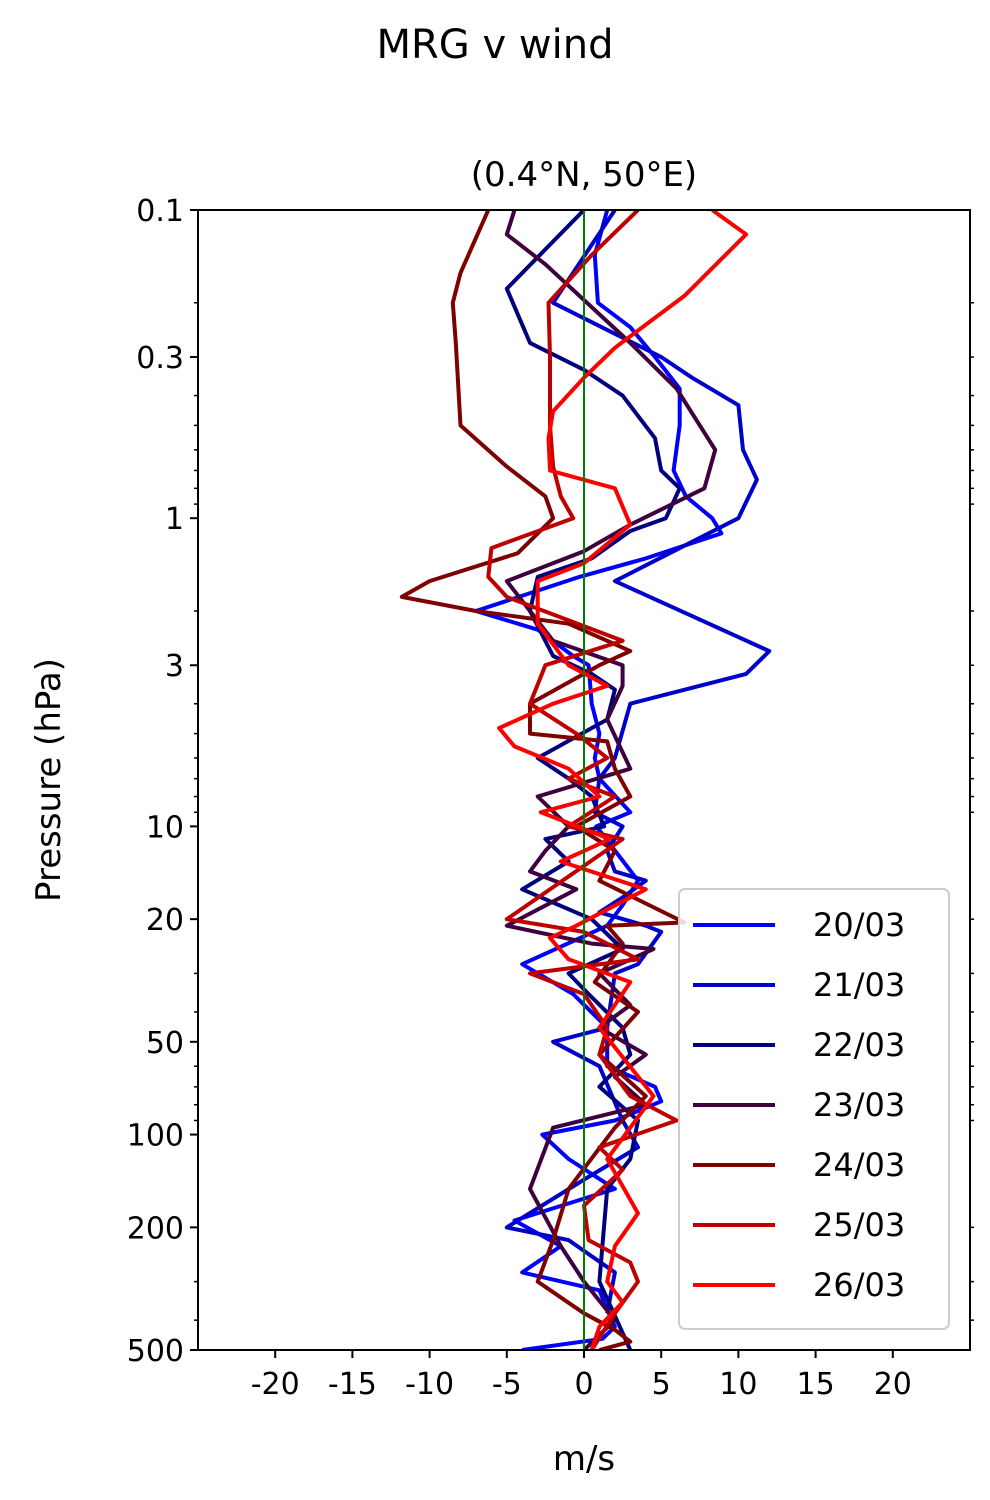 The width and height of the screenshot is (990, 1500). I want to click on chart-title: (0.4°N, 50°E), so click(584, 175).